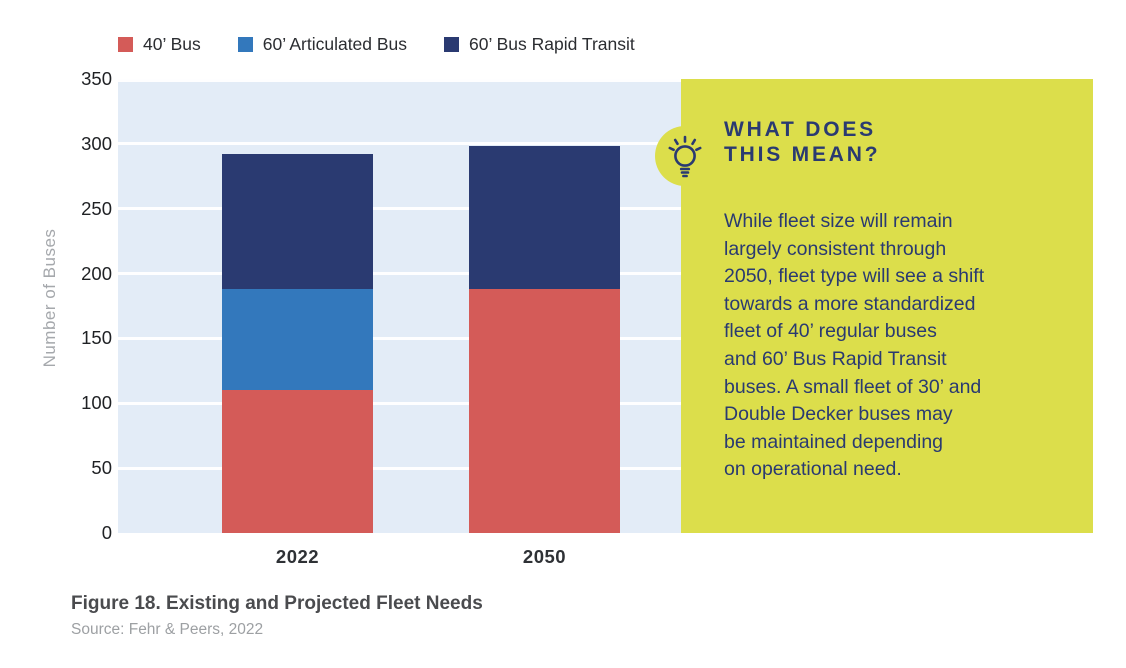  Describe the element at coordinates (172, 44) in the screenshot. I see `legend-label-40-bus: 40’ Bus` at that location.